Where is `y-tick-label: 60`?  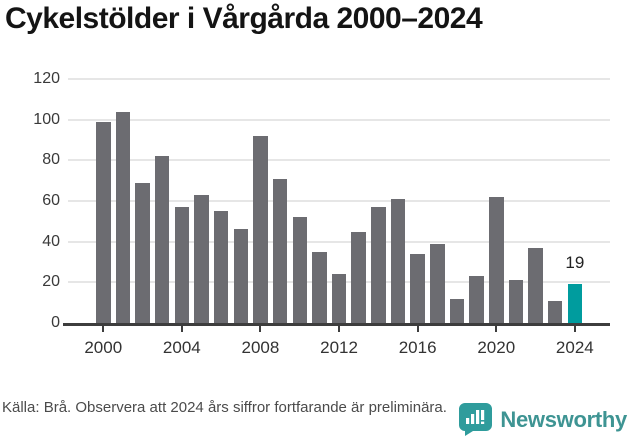 y-tick-label: 60 is located at coordinates (51, 200).